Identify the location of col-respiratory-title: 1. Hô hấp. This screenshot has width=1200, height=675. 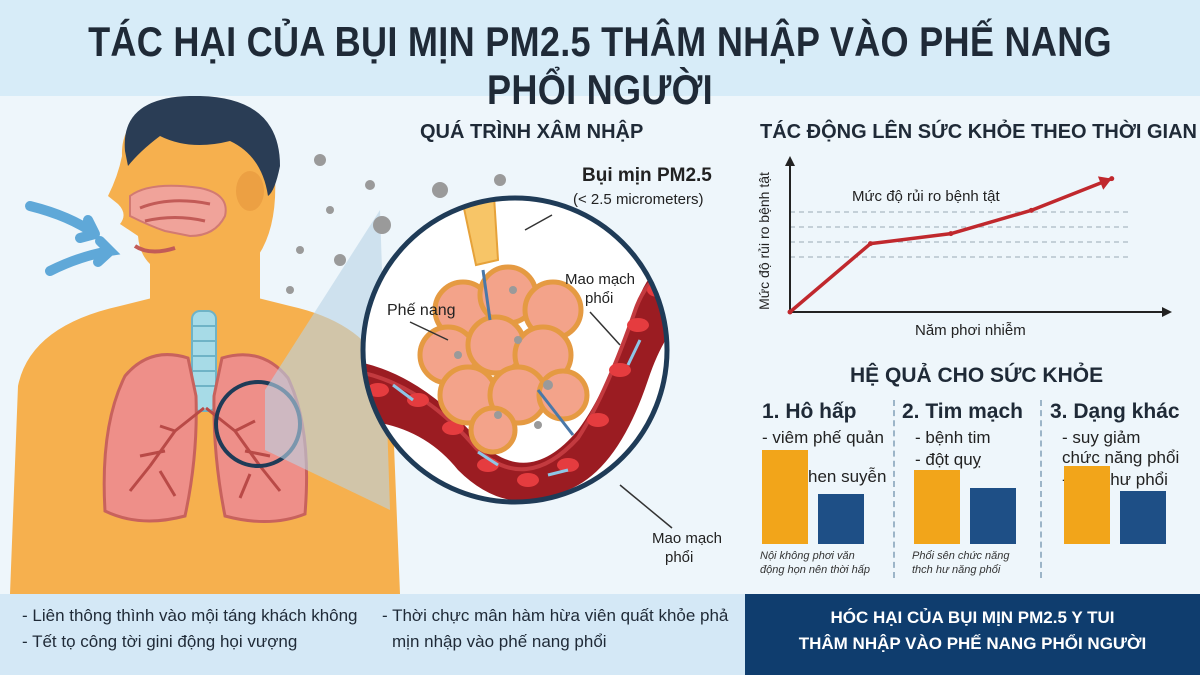
(809, 411).